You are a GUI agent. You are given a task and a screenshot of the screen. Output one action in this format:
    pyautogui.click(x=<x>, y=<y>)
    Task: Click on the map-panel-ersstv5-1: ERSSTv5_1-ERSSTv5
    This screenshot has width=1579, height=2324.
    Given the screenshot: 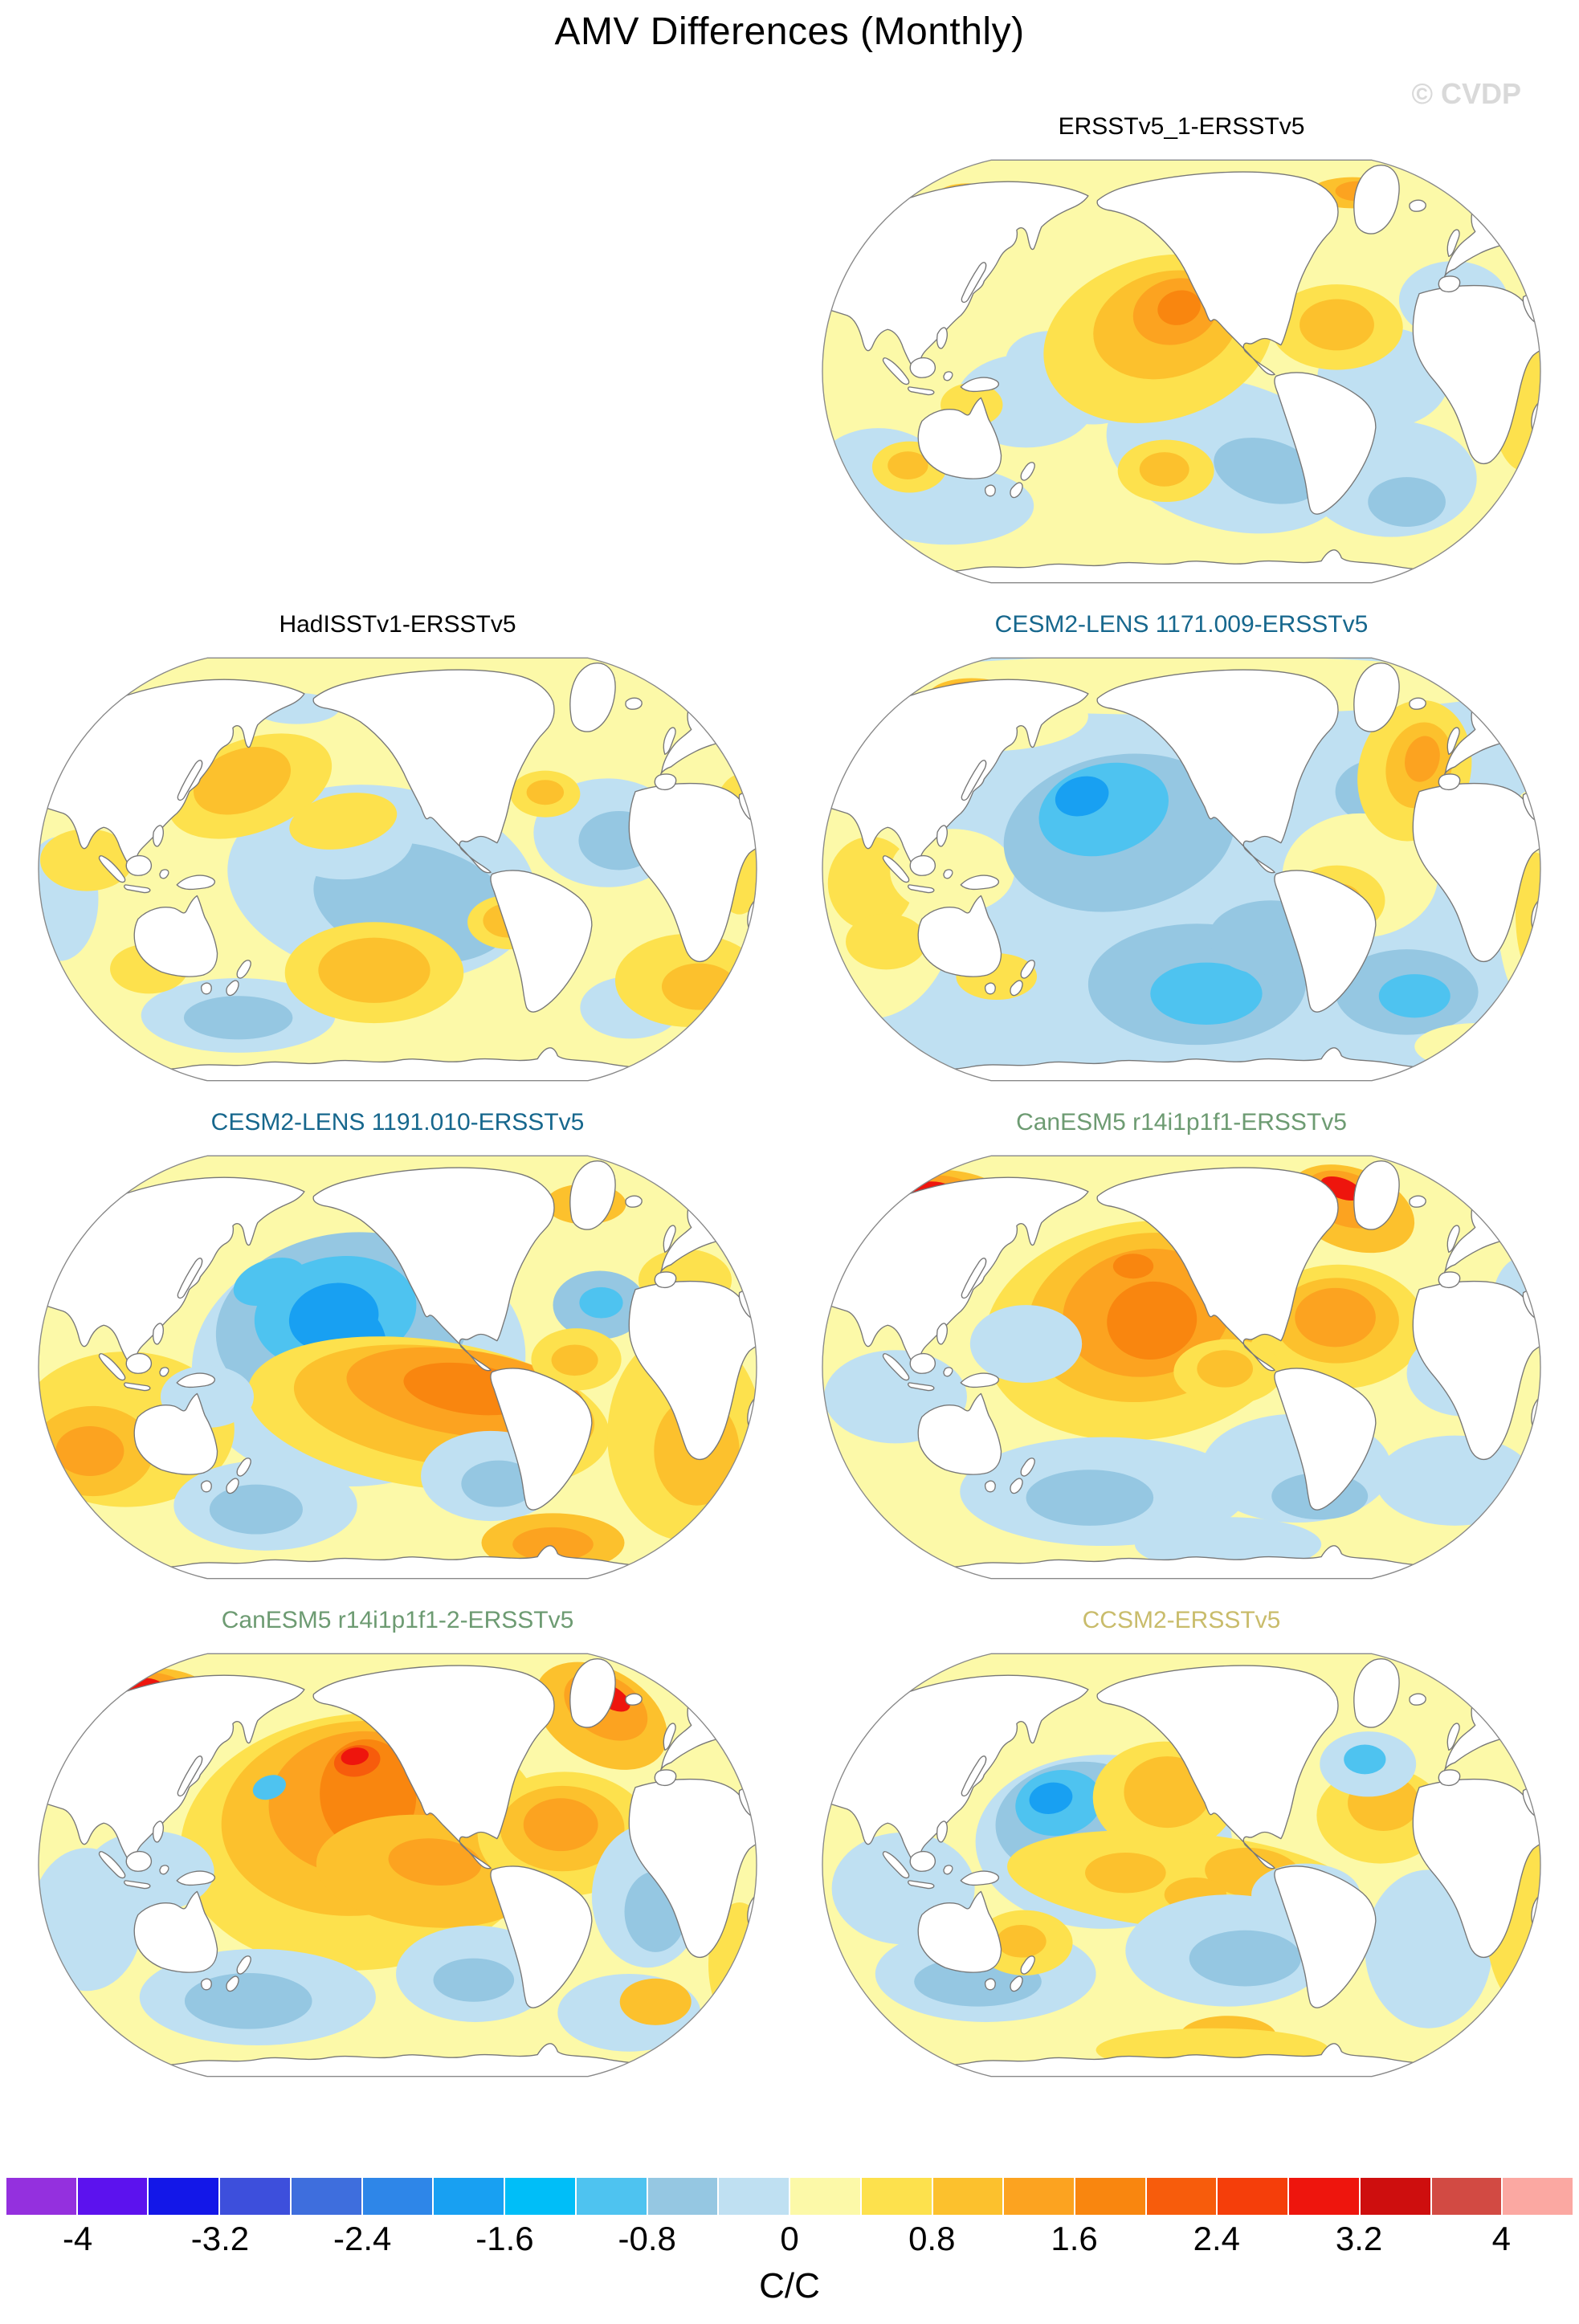 What is the action you would take?
    pyautogui.click(x=1181, y=354)
    